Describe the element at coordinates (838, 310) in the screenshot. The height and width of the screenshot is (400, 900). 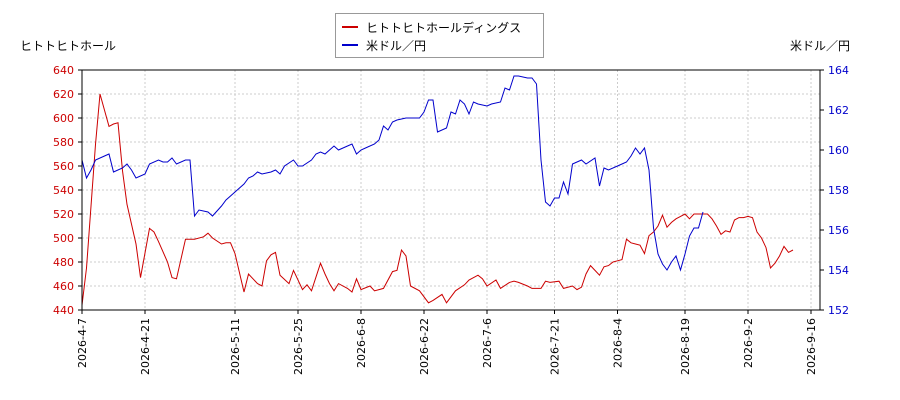
I see `y-right-tick-label: 152` at that location.